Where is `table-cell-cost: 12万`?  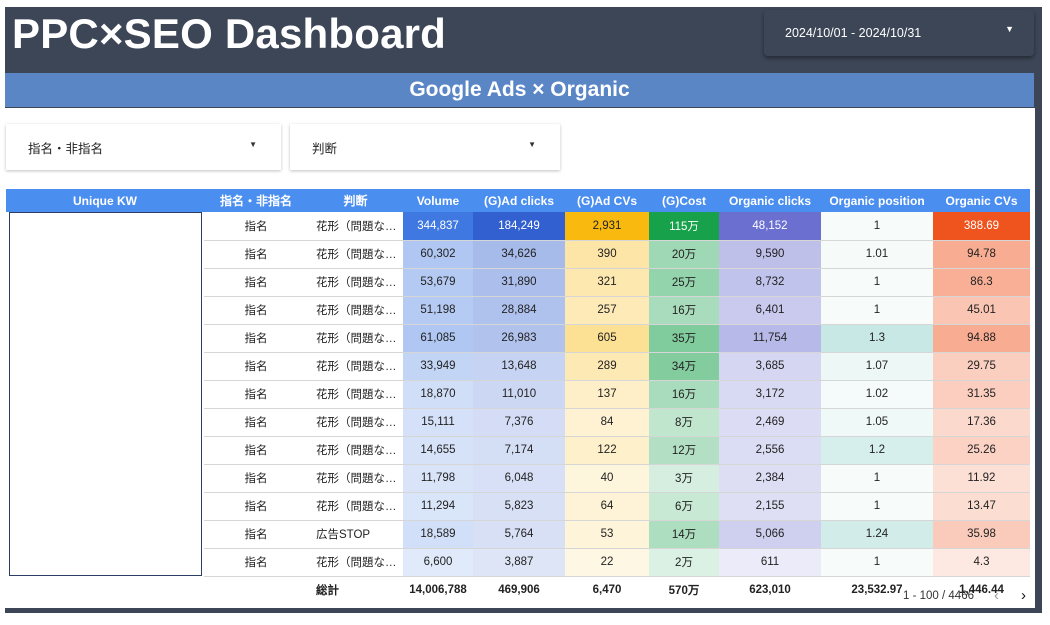
table-cell-cost: 12万 is located at coordinates (684, 450).